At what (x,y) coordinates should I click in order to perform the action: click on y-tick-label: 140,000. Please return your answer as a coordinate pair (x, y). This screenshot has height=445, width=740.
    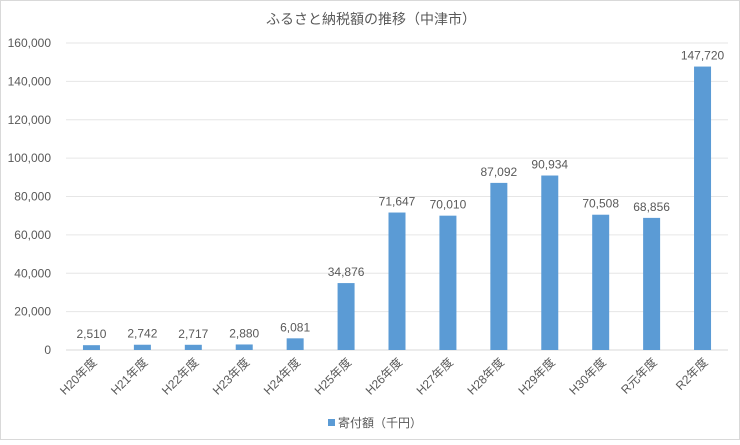
    Looking at the image, I should click on (30, 81).